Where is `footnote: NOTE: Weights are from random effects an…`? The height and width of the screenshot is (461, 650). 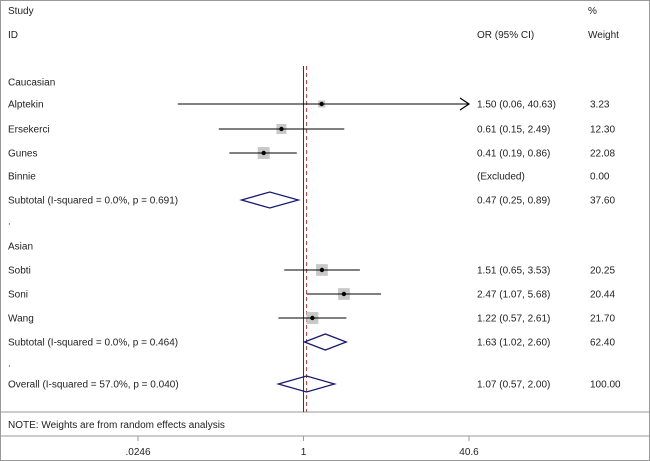 footnote: NOTE: Weights are from random effects an… is located at coordinates (116, 425).